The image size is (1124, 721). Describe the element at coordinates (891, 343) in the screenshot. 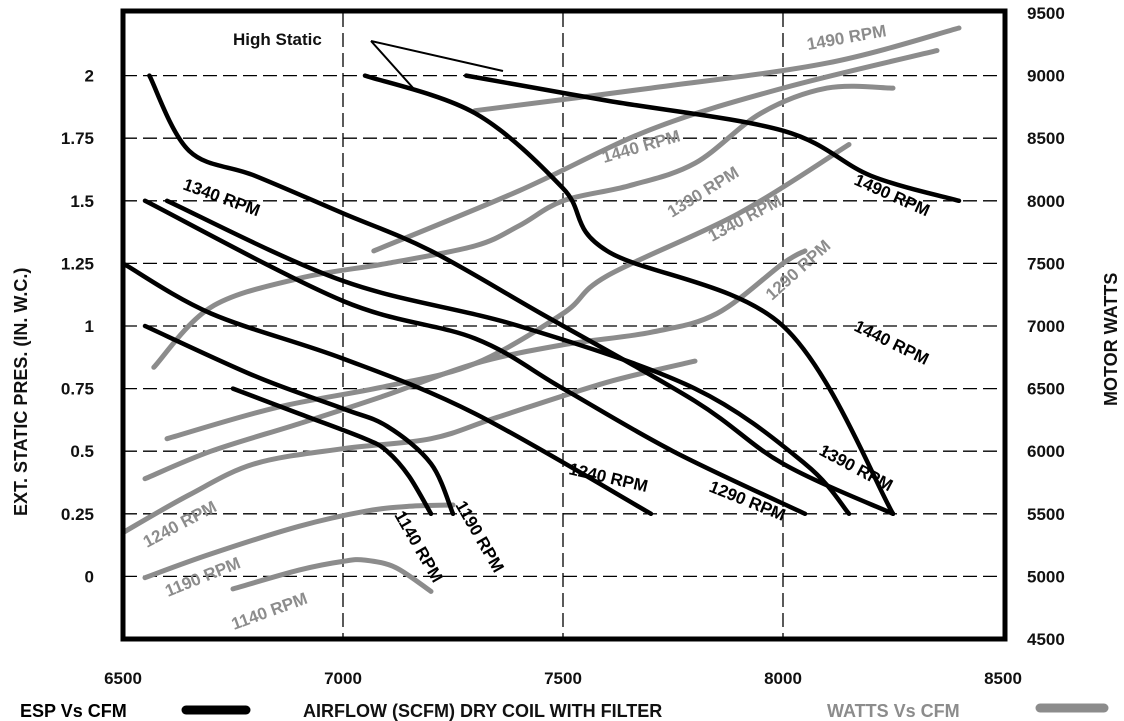

I see `esp-label-1440: 1440 RPM` at that location.